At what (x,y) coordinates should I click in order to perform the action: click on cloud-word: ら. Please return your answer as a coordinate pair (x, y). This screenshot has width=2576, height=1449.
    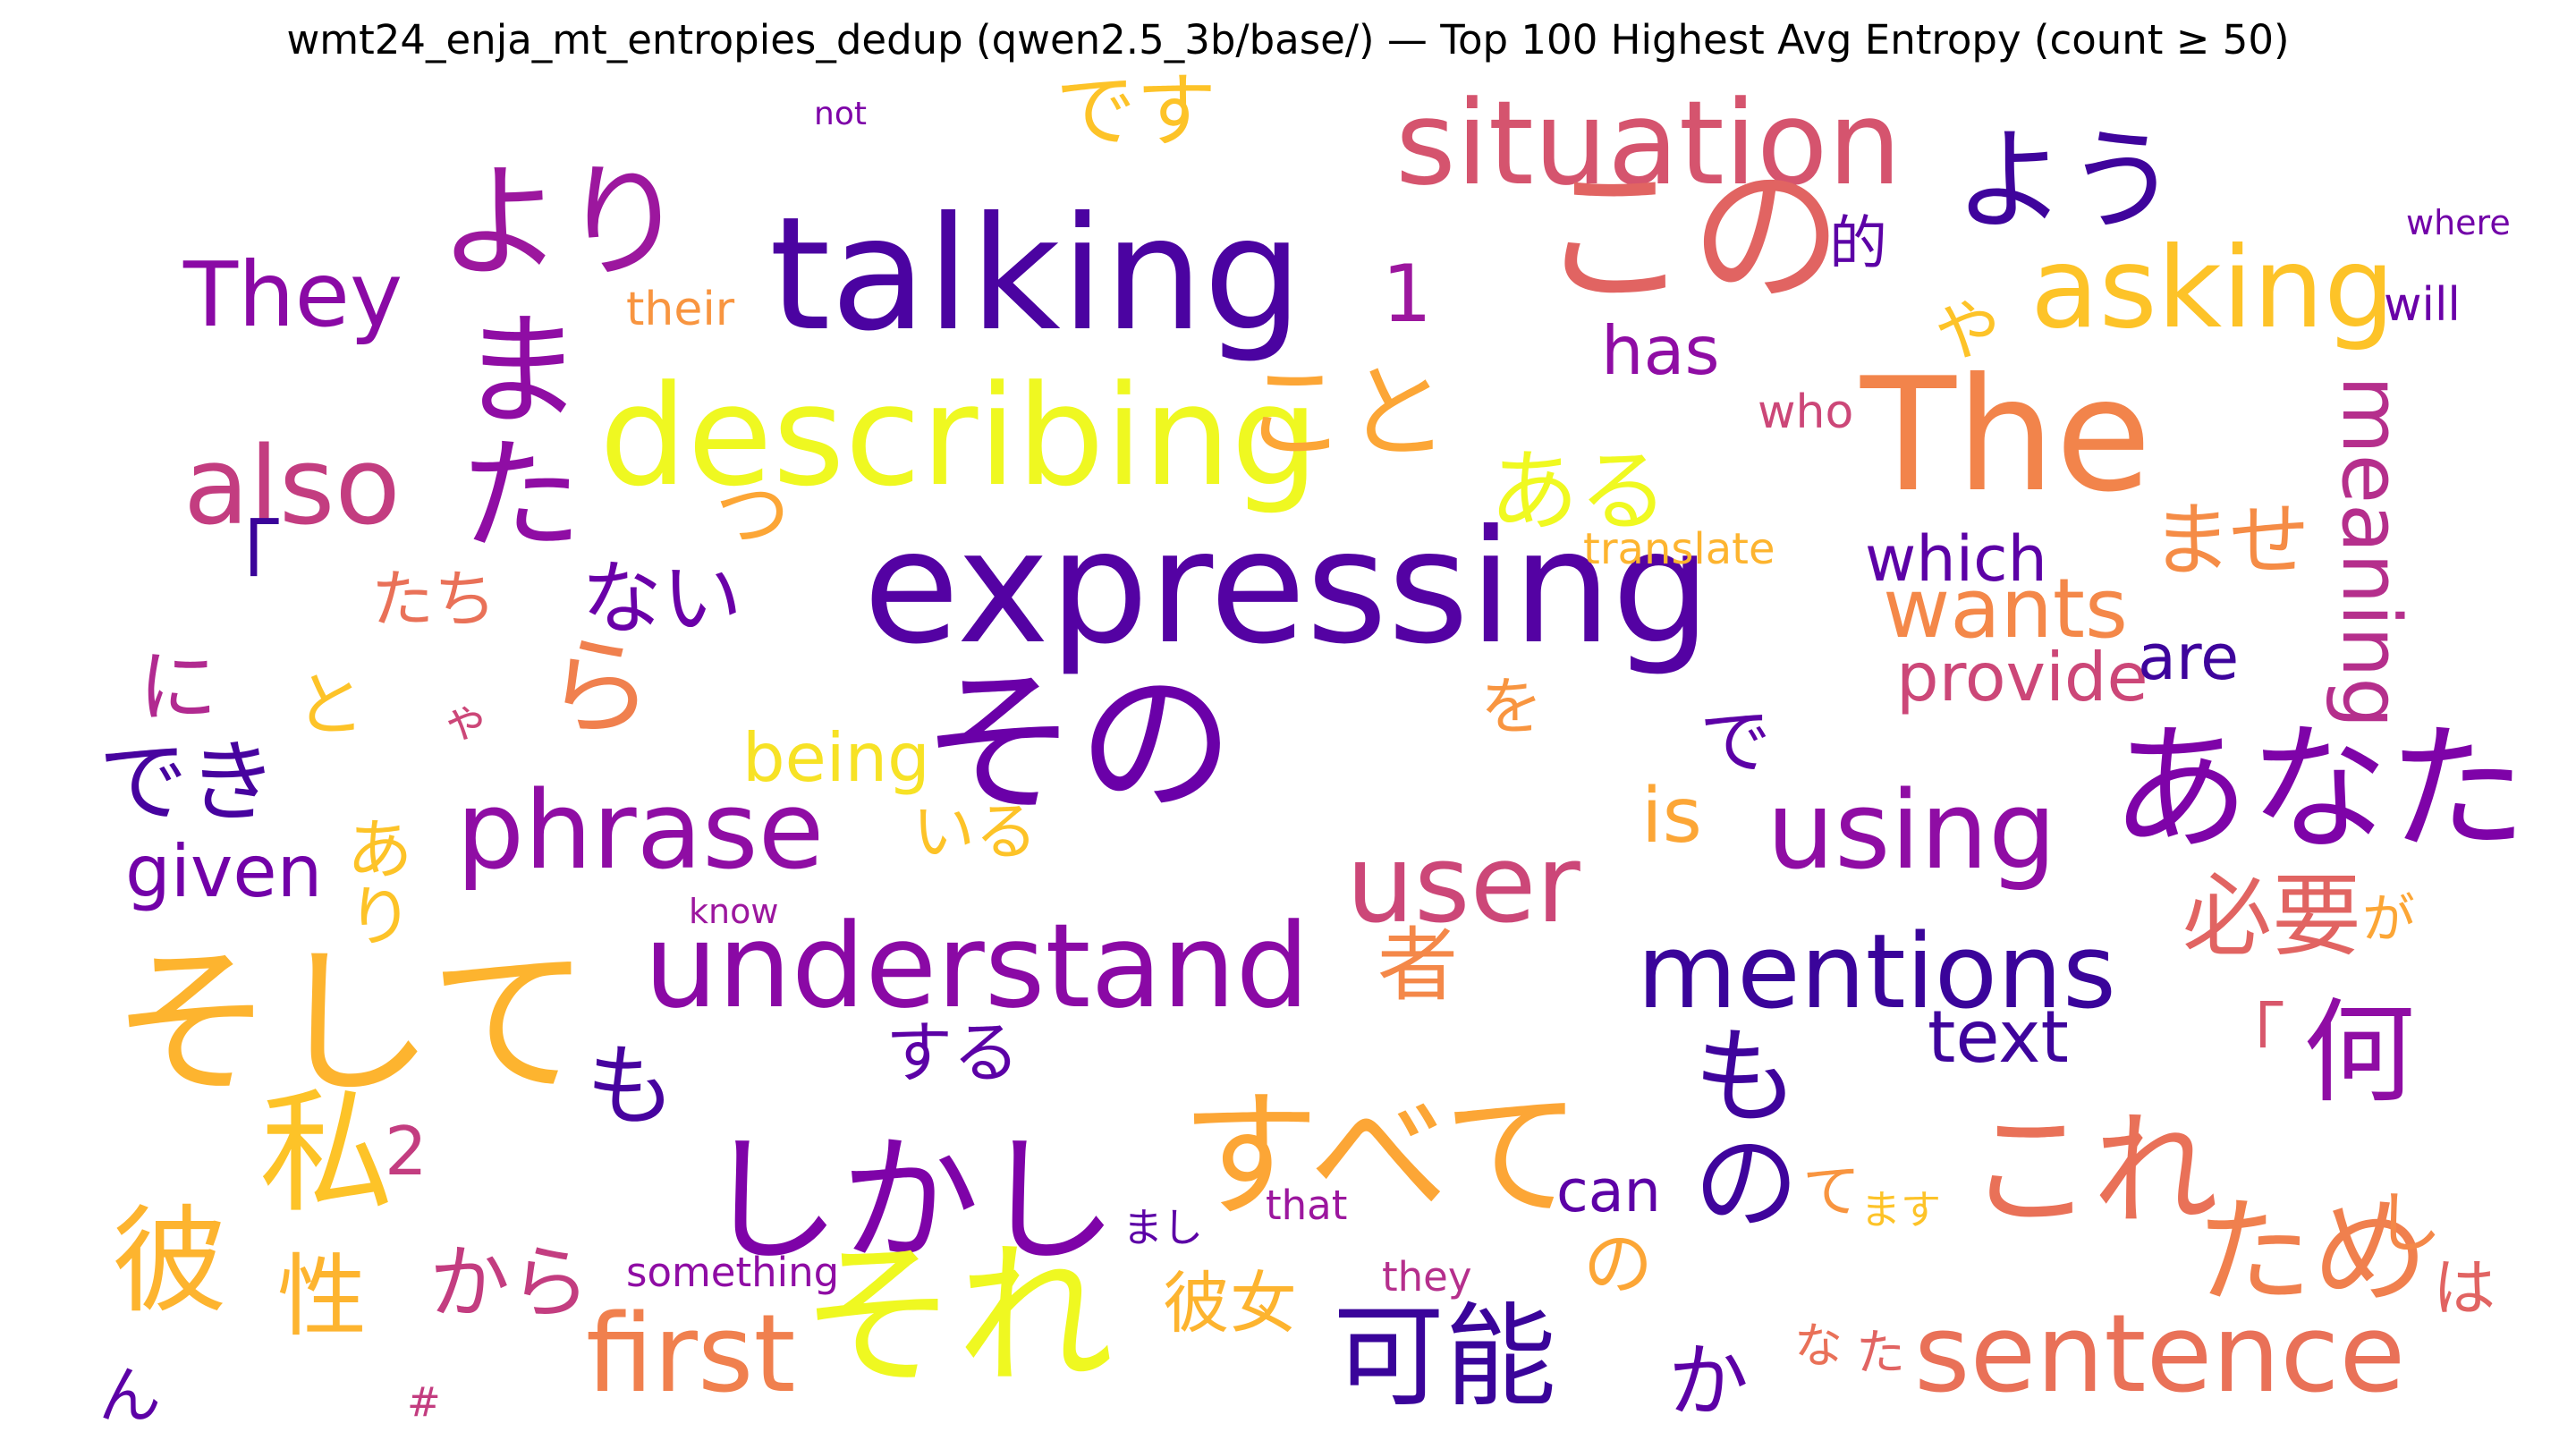
    Looking at the image, I should click on (599, 688).